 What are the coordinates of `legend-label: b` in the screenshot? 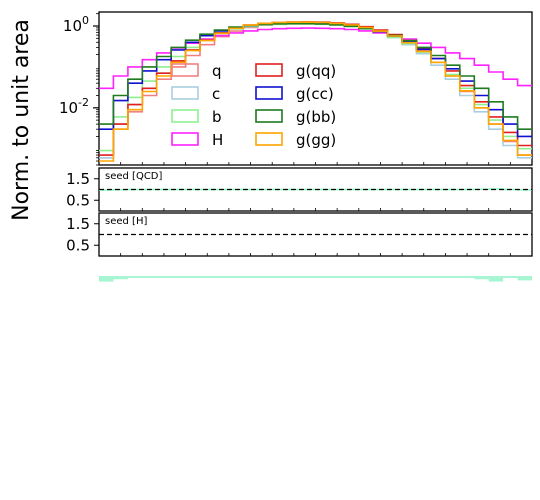 It's located at (217, 117).